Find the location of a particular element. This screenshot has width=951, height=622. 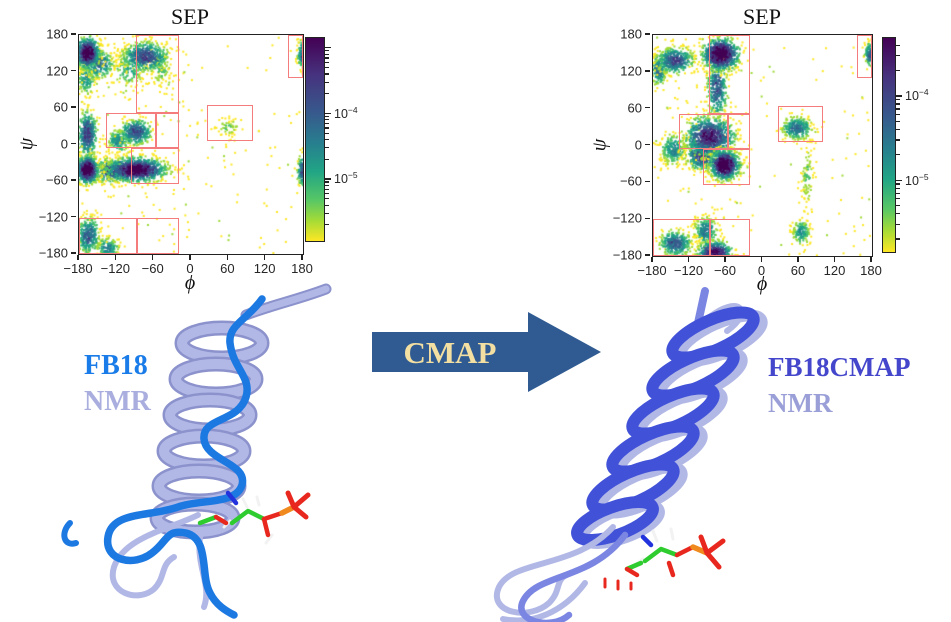

ramachandran-plot-left is located at coordinates (191, 144).